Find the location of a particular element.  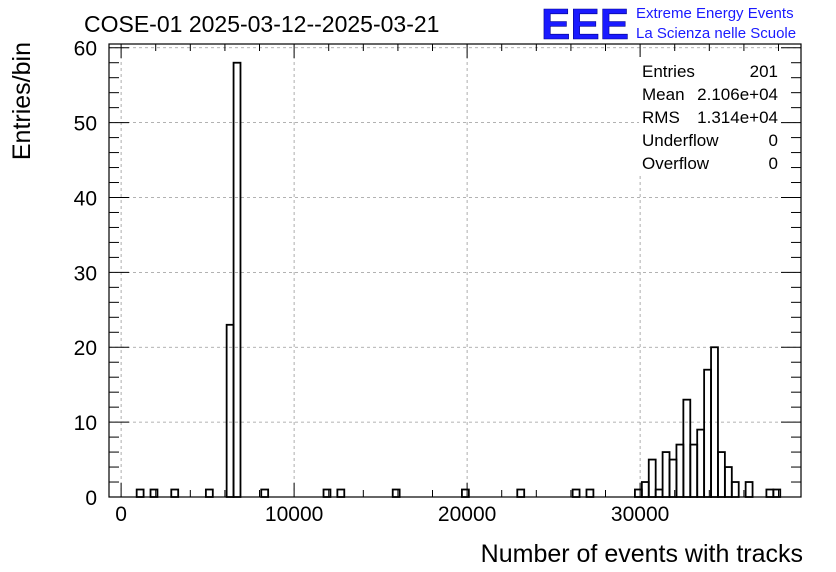

stats-box-background is located at coordinates (710, 116).